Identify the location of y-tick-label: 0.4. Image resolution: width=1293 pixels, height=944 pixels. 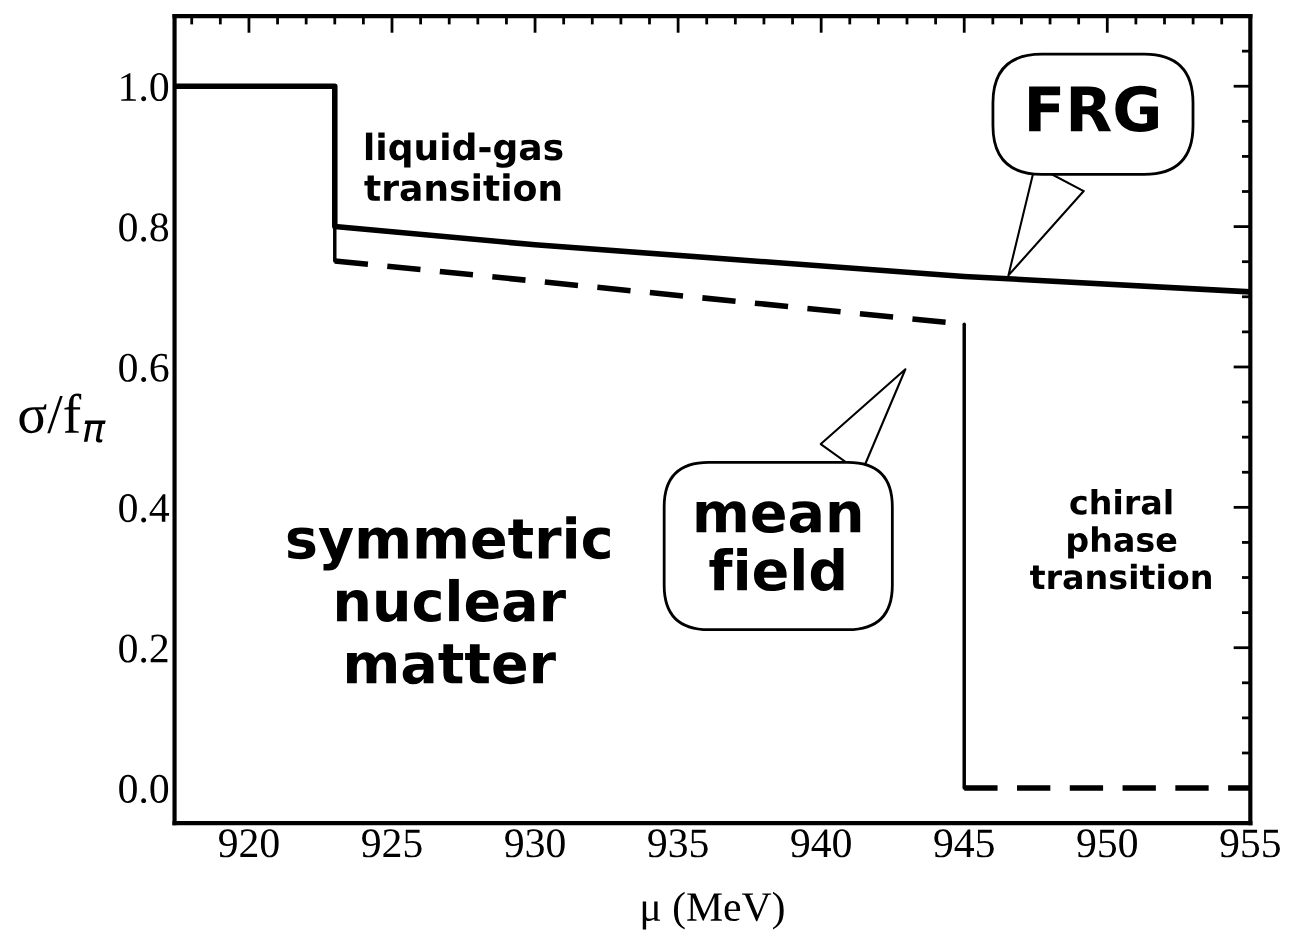
(144, 508).